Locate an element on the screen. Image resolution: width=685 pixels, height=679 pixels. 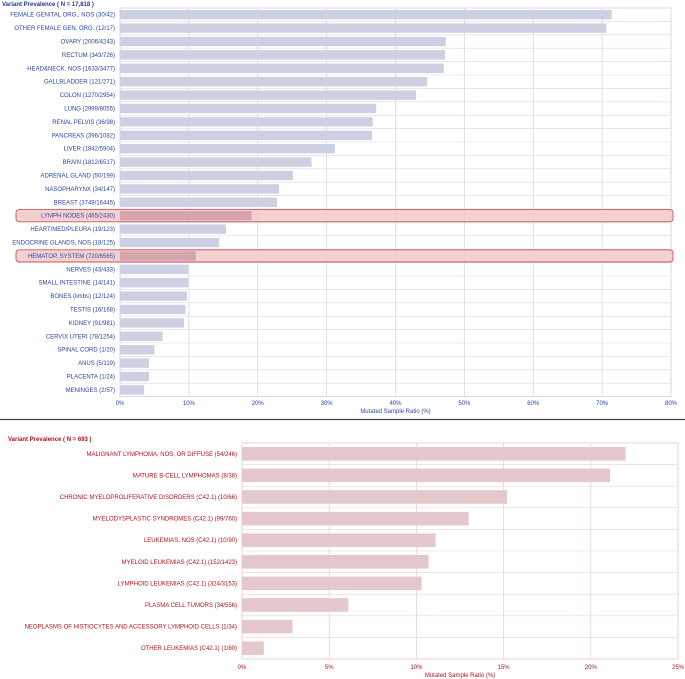
category-label: HEAD&NECK, NOS (1633/3477) is located at coordinates (71, 69).